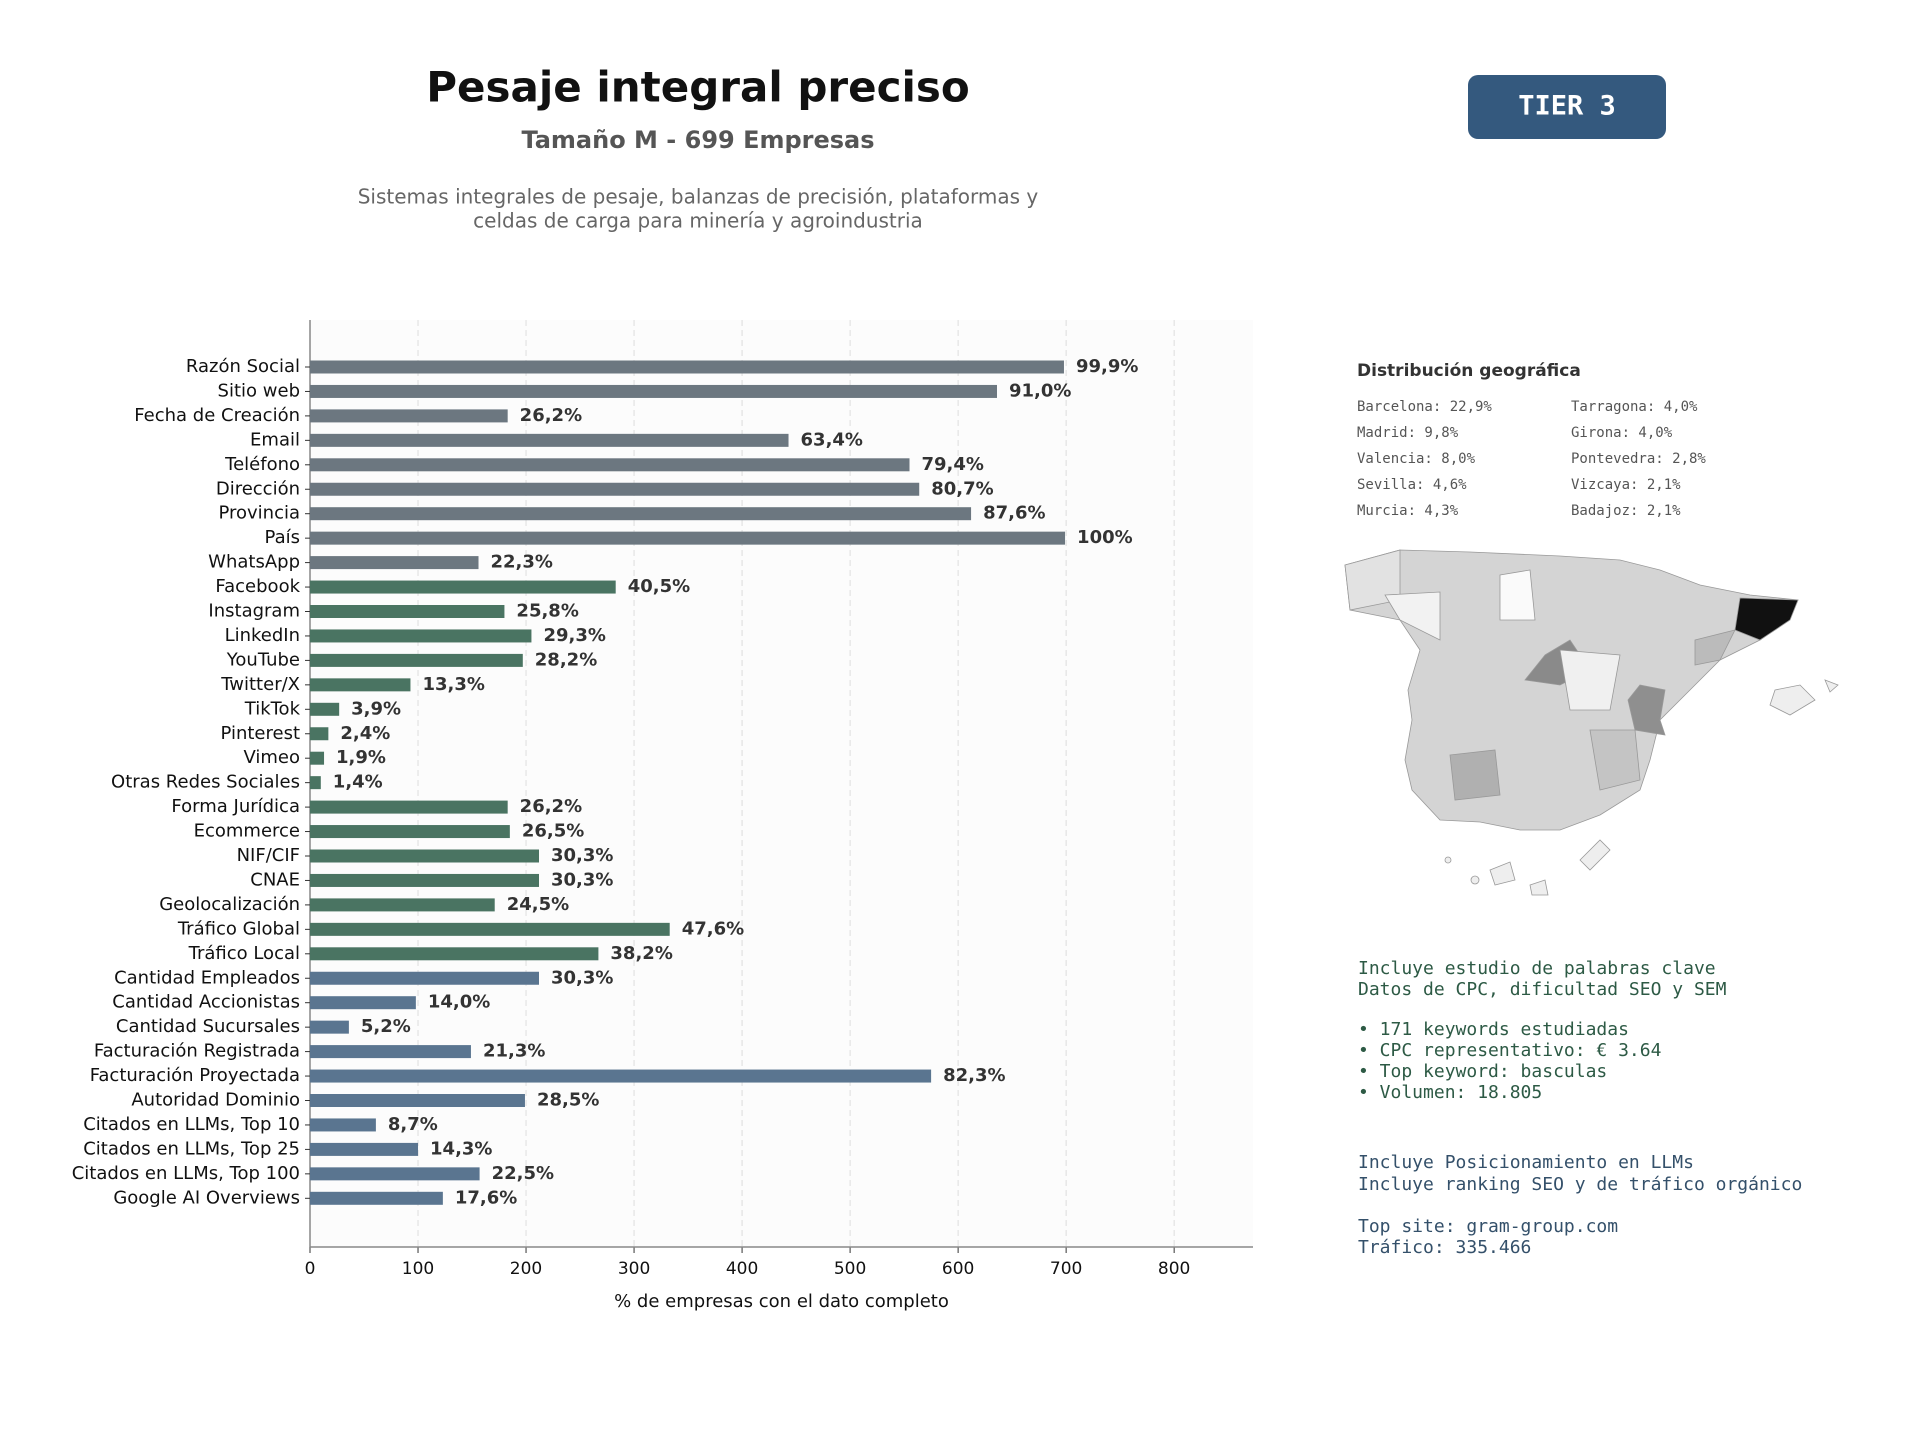 The image size is (1920, 1440). Describe the element at coordinates (275, 439) in the screenshot. I see `y-tick-label: Email` at that location.